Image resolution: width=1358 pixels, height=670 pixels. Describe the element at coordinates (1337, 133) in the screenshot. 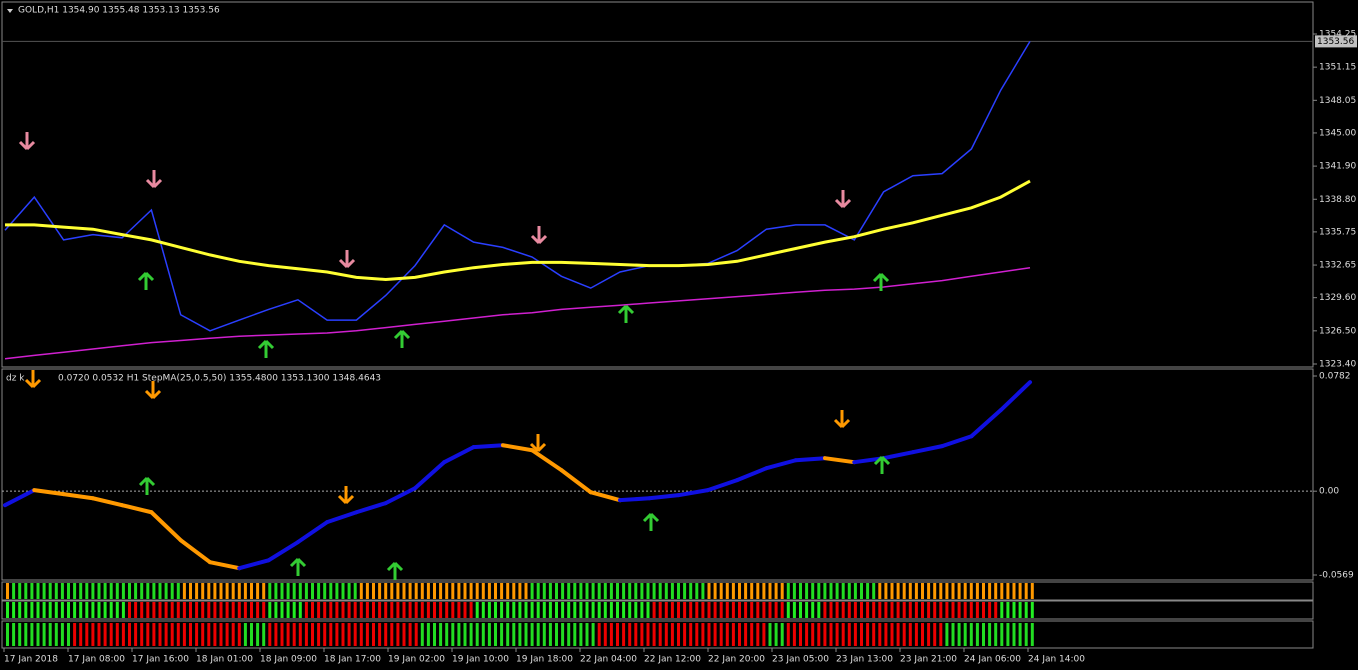

I see `y-tick-label: 1345.00` at that location.